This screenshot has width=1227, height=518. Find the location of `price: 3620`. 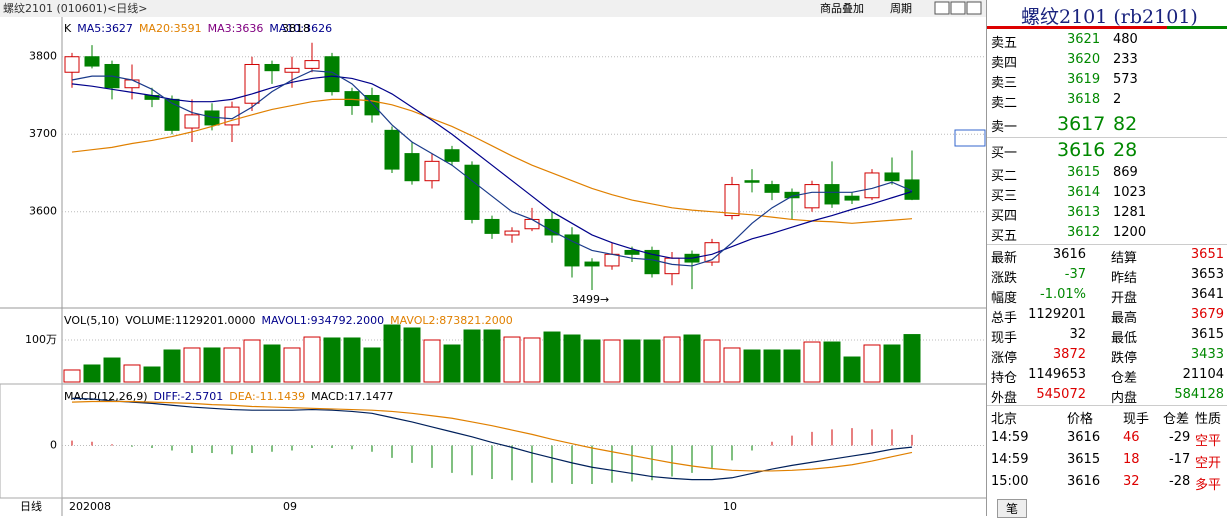

price: 3620 is located at coordinates (1084, 59).